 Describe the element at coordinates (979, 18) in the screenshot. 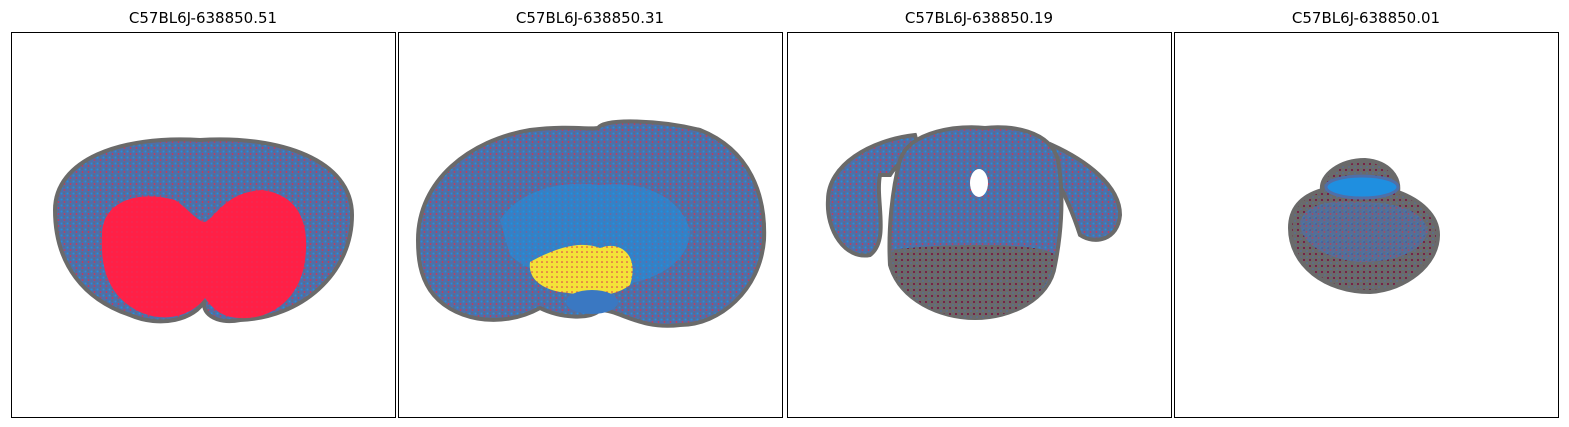

I see `panel-title: C57BL6J-638850.19` at that location.